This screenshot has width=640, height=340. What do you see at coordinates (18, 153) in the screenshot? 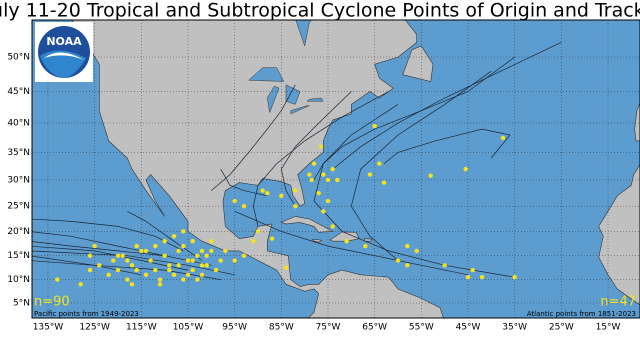
I see `lat-label: 35°N` at bounding box center [18, 153].